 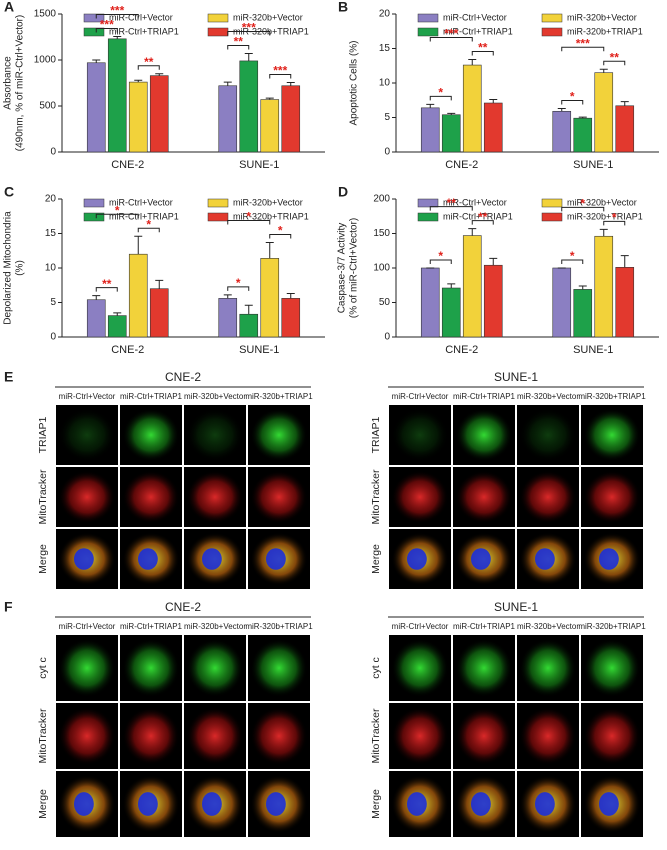 What do you see at coordinates (53, 152) in the screenshot?
I see `y-tick-label: 0` at bounding box center [53, 152].